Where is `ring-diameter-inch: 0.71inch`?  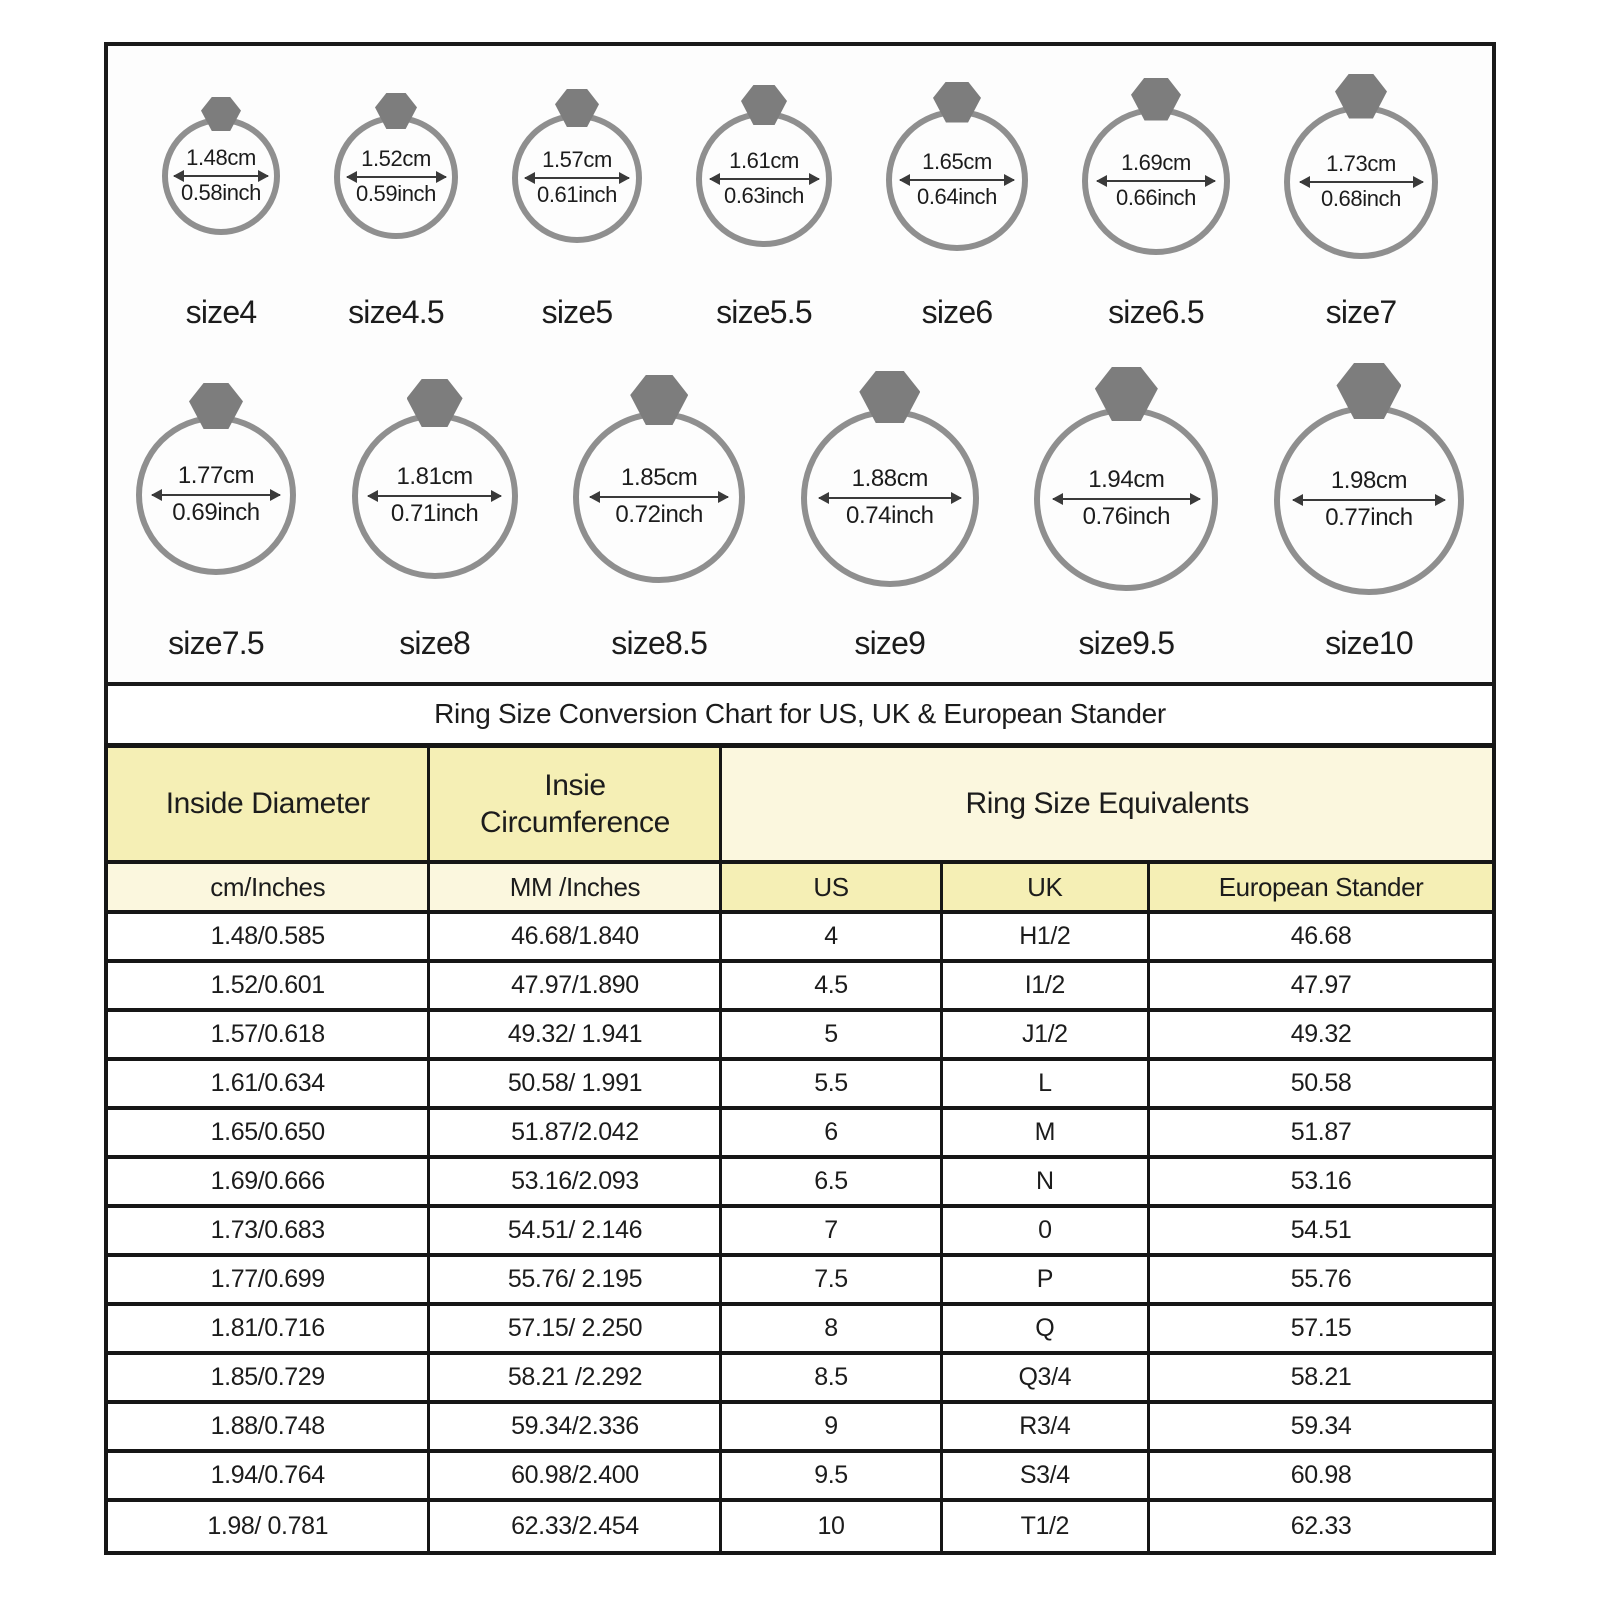 ring-diameter-inch: 0.71inch is located at coordinates (434, 513).